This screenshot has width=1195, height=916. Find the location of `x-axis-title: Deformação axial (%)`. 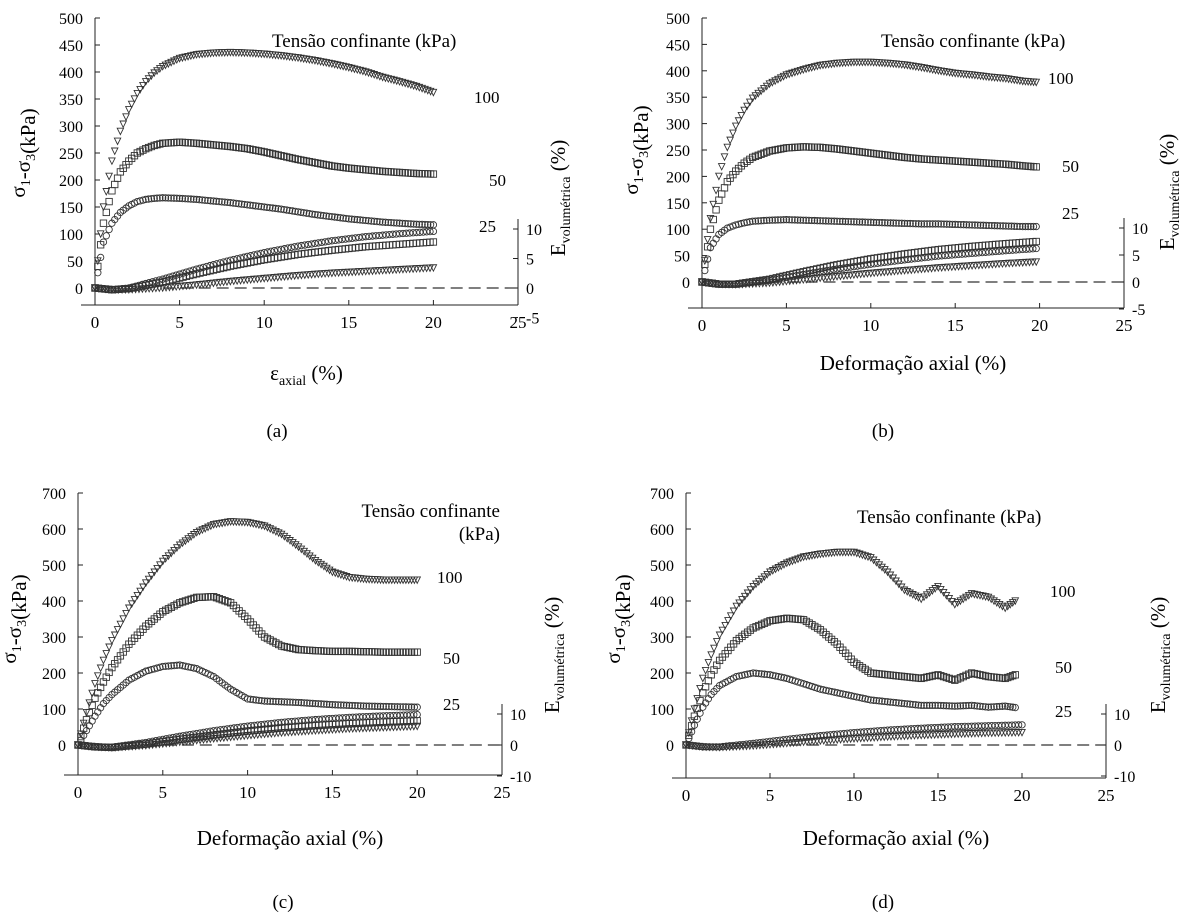

x-axis-title: Deformação axial (%) is located at coordinates (896, 838).